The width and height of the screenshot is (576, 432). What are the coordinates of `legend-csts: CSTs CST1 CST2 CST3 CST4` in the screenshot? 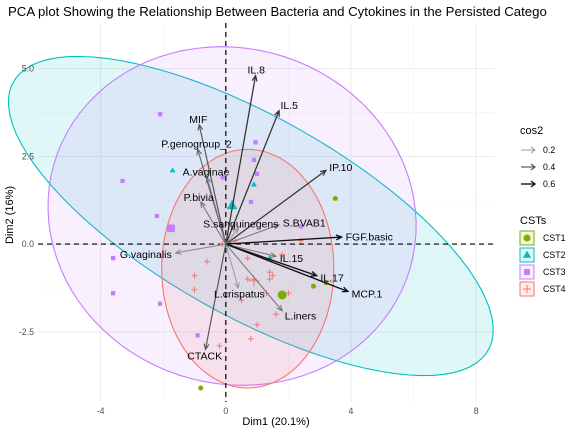 It's located at (542, 256).